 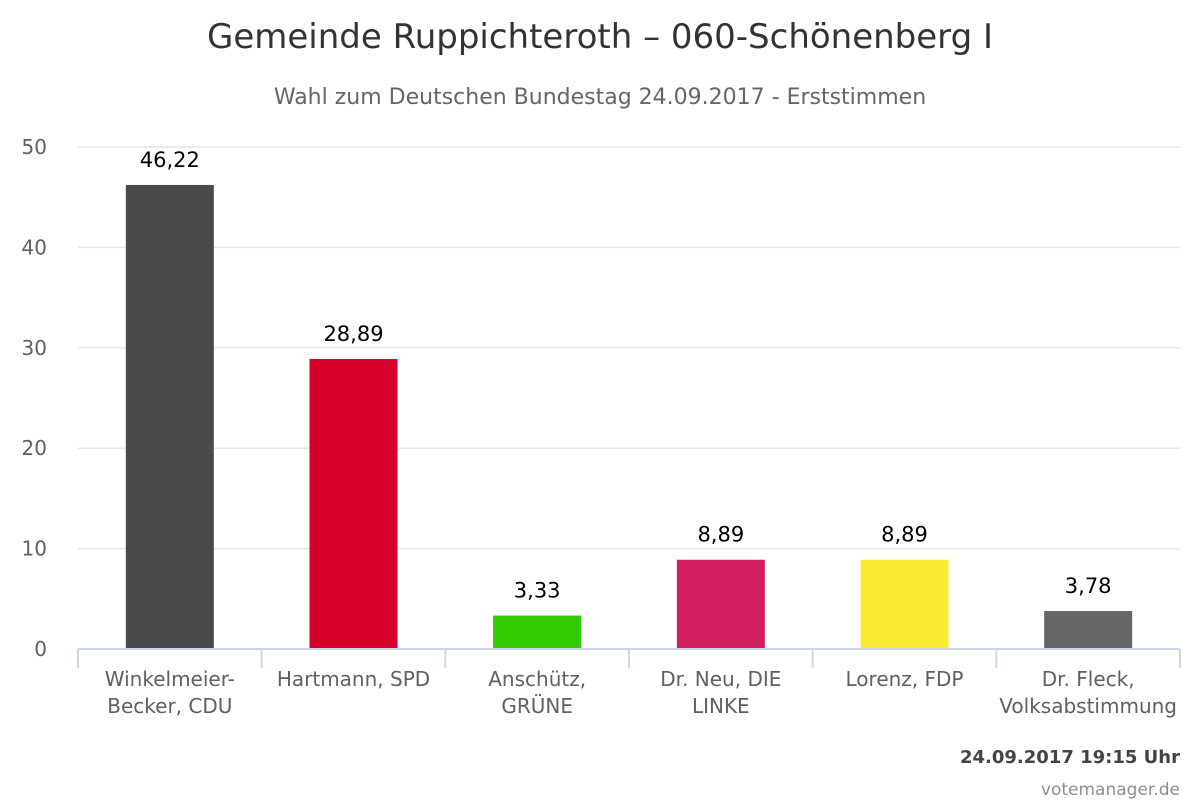 I want to click on y-tick-label: 20, so click(x=34, y=448).